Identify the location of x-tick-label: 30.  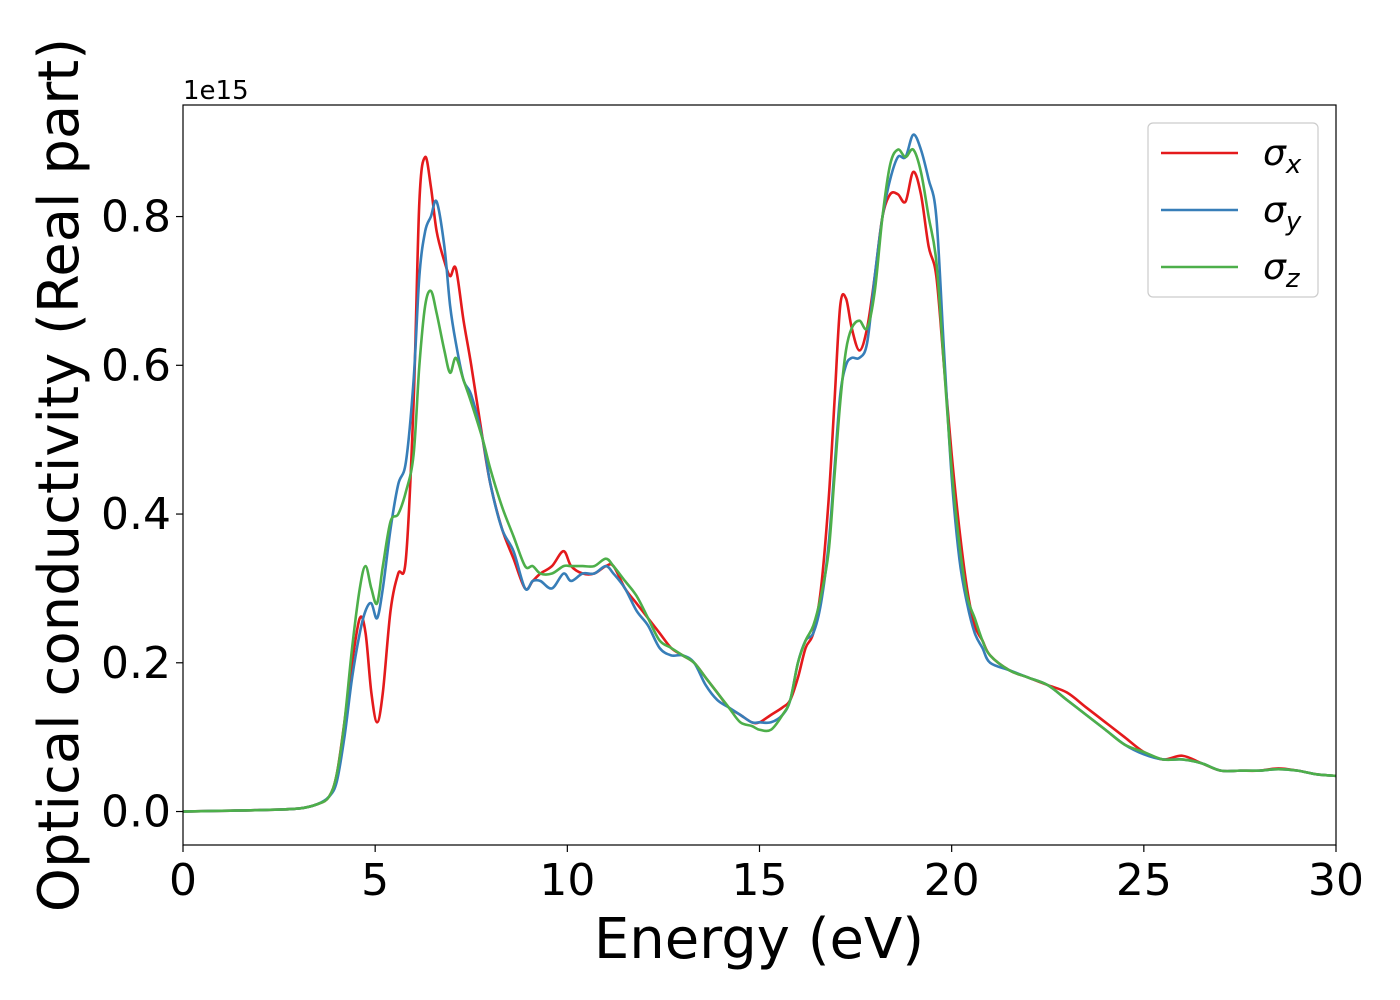
(1336, 880).